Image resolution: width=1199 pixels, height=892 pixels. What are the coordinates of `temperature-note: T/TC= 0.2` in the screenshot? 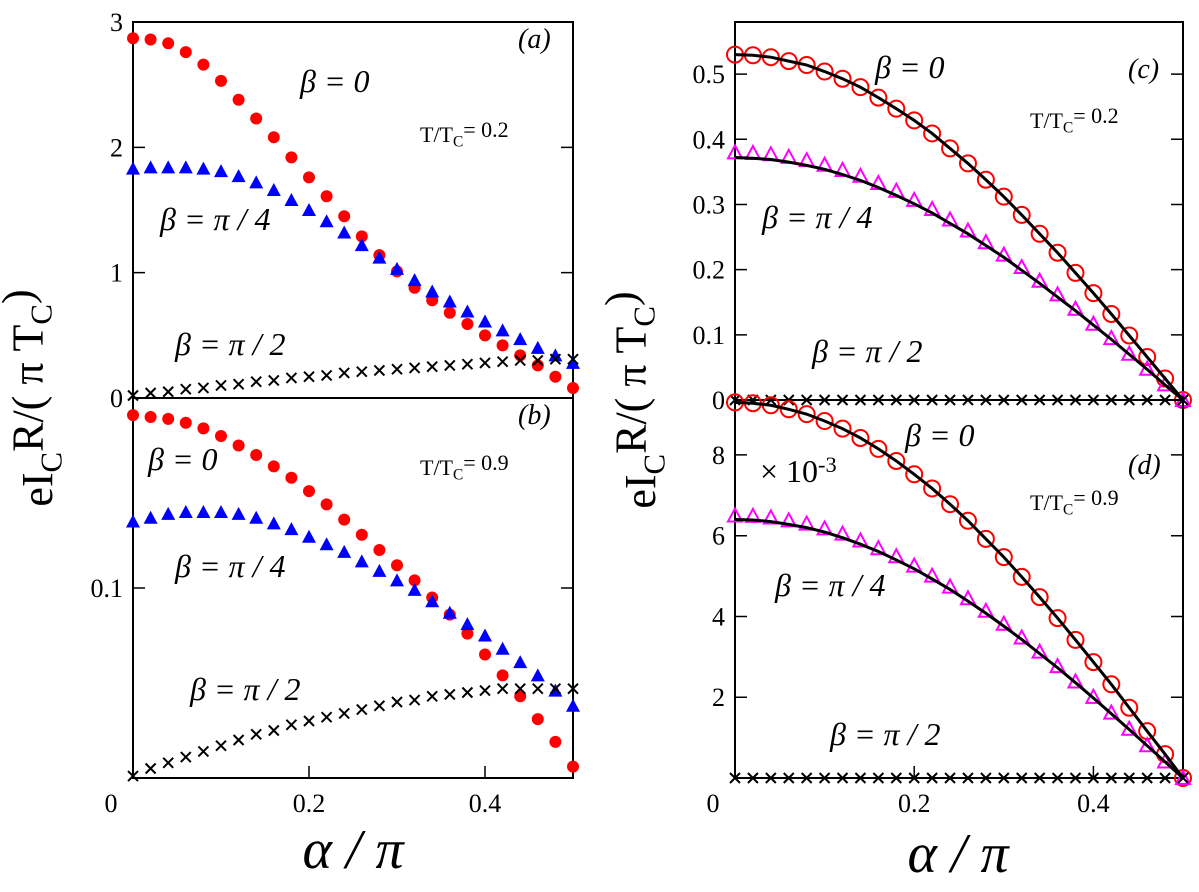 It's located at (1074, 119).